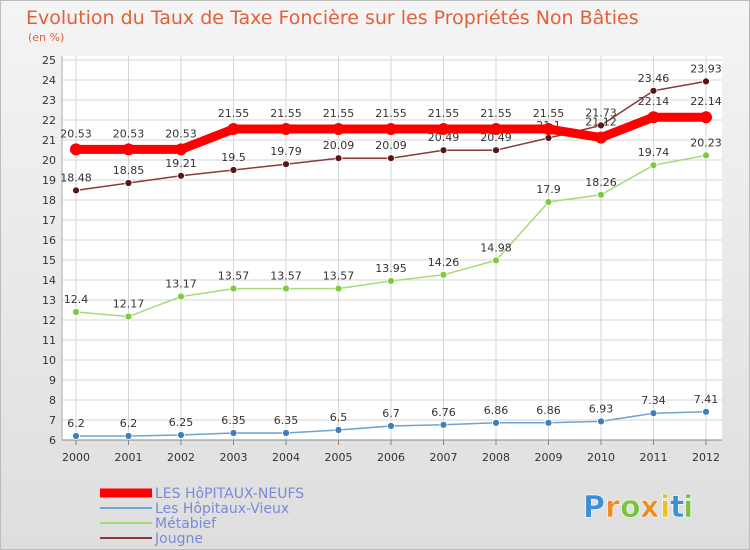 Image resolution: width=750 pixels, height=550 pixels. What do you see at coordinates (181, 284) in the screenshot?
I see `data-label: 13.17` at bounding box center [181, 284].